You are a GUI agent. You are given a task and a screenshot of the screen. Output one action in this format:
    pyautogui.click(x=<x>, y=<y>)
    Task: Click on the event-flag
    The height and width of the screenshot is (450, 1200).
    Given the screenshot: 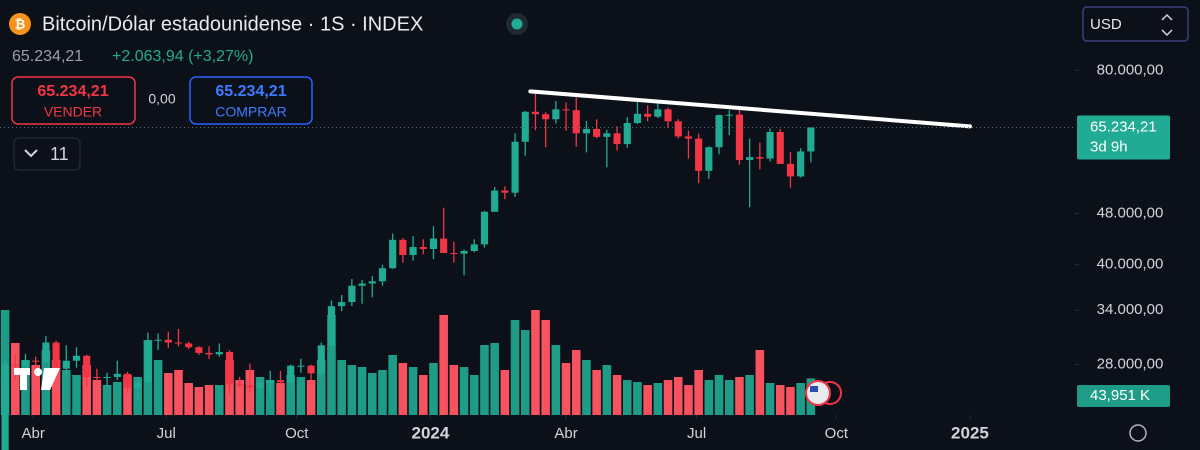 What is the action you would take?
    pyautogui.click(x=818, y=393)
    